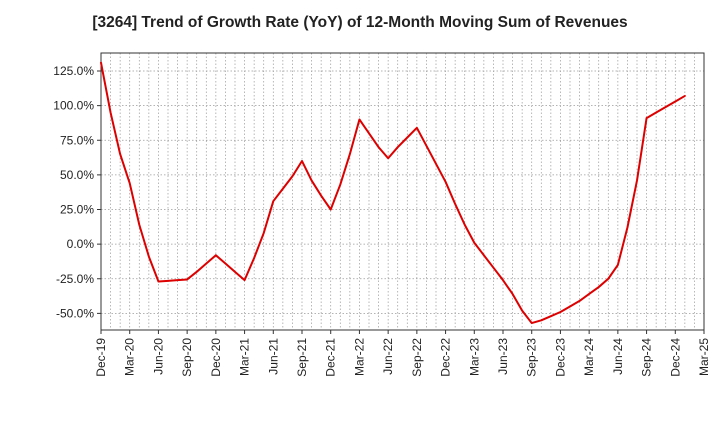 The image size is (720, 440). Describe the element at coordinates (187, 357) in the screenshot. I see `x-tick-label: Sep-20` at that location.